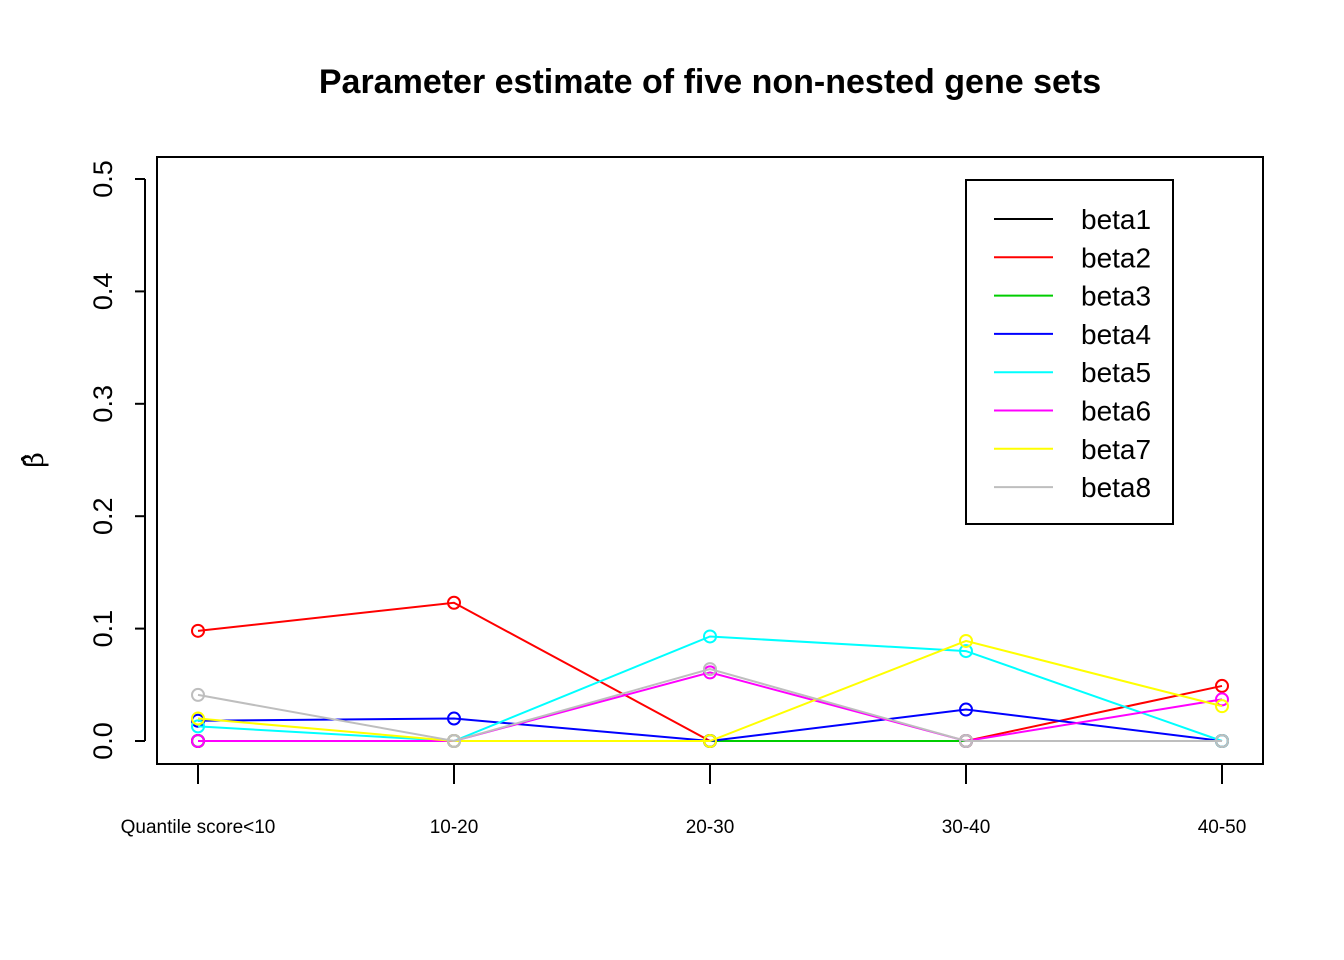 The image size is (1344, 960). I want to click on data-point-beta6, so click(198, 741).